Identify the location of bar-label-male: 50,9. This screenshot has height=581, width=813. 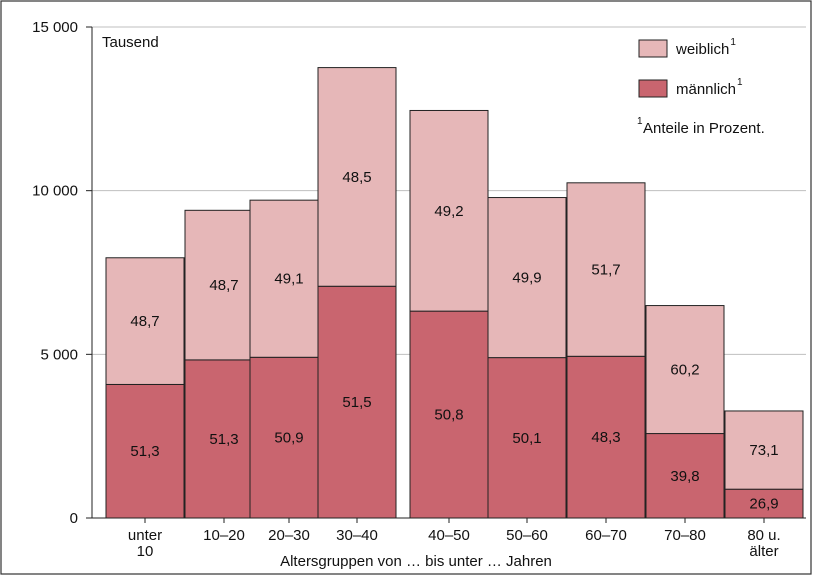
(288, 438).